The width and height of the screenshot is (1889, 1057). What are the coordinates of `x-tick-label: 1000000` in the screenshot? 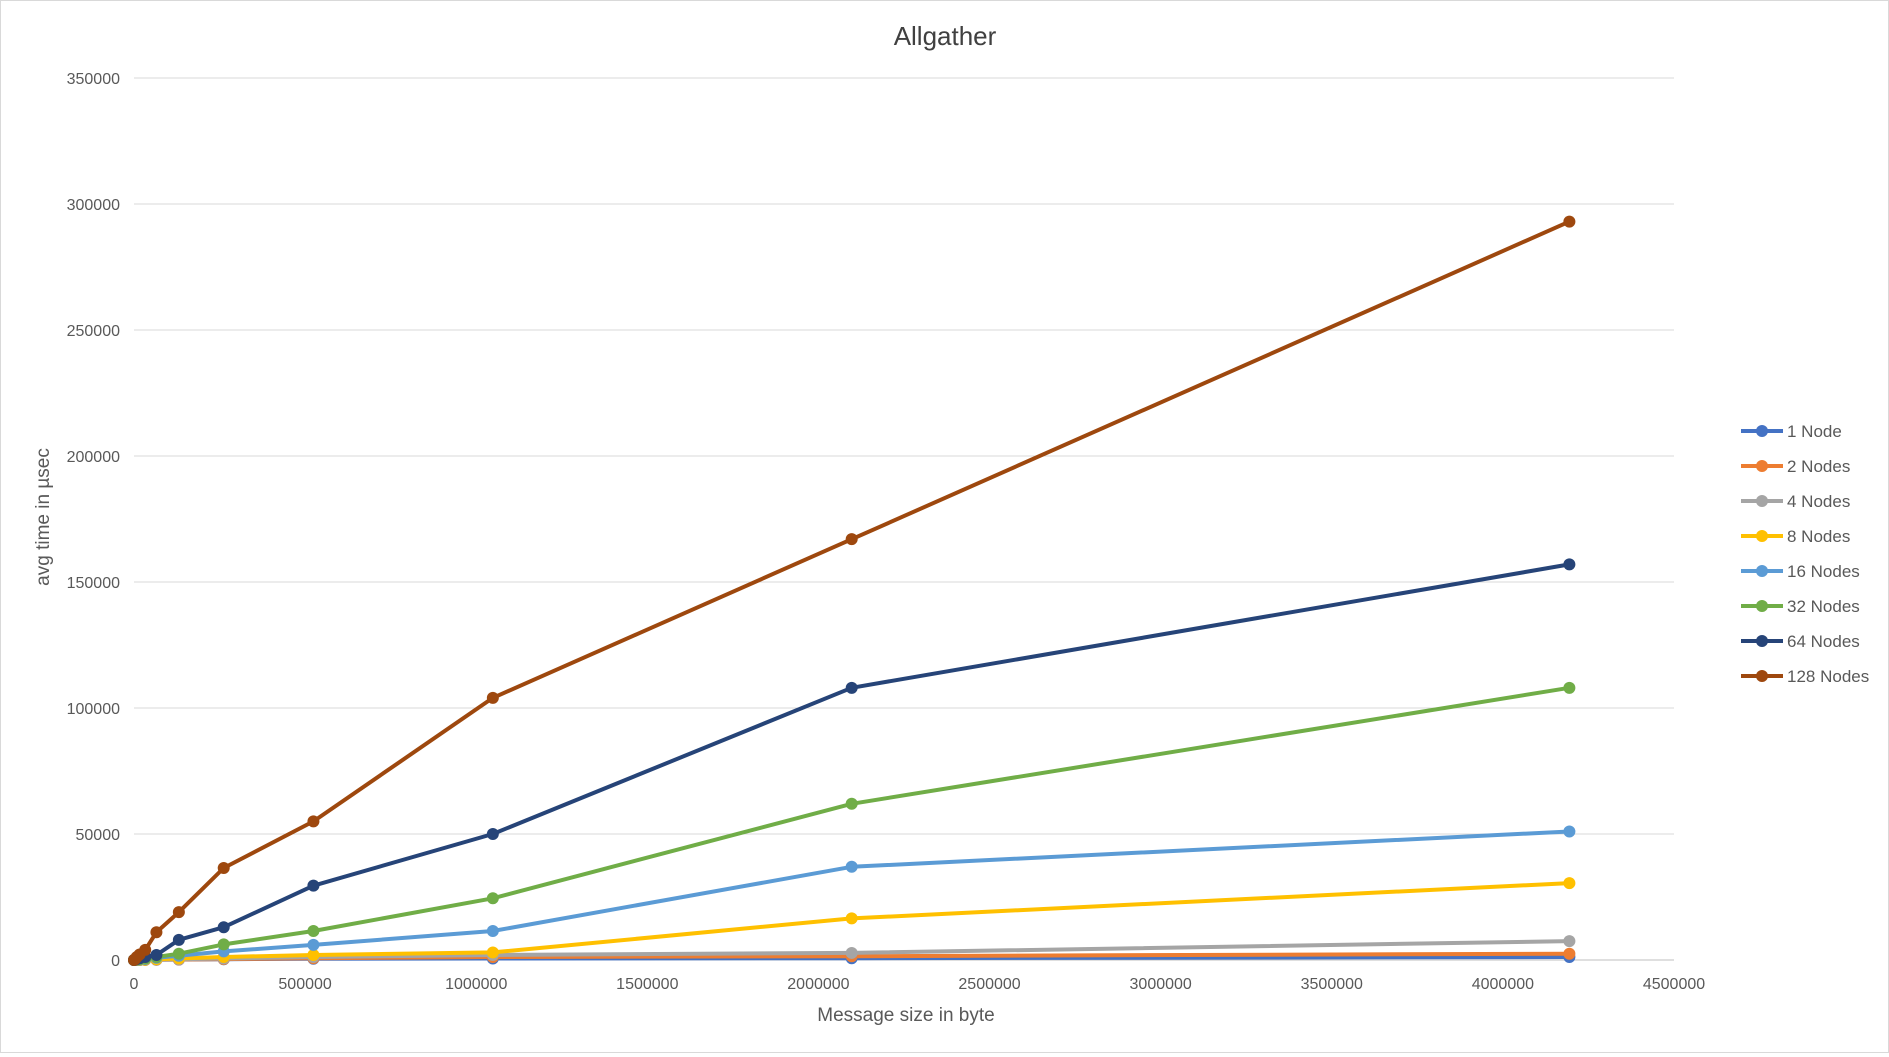 It's located at (476, 984).